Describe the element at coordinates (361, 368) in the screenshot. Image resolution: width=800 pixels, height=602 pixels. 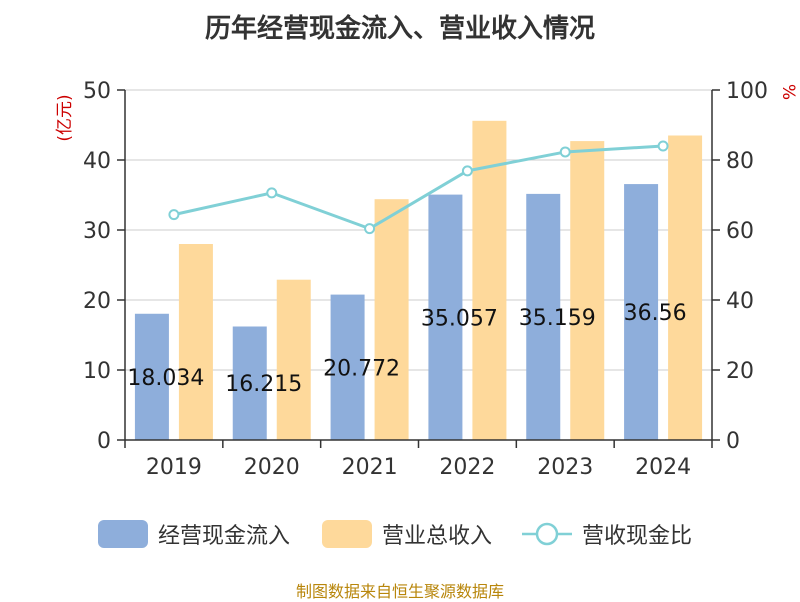
I see `data-label-cash-inflow: 20.772` at that location.